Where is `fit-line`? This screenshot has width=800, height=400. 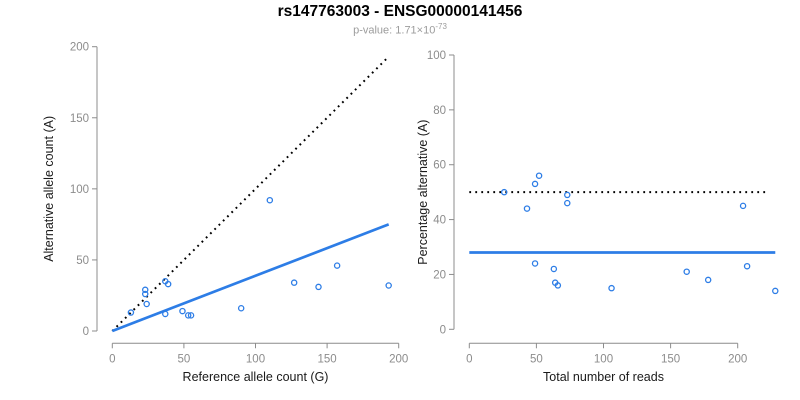
fit-line is located at coordinates (250, 278).